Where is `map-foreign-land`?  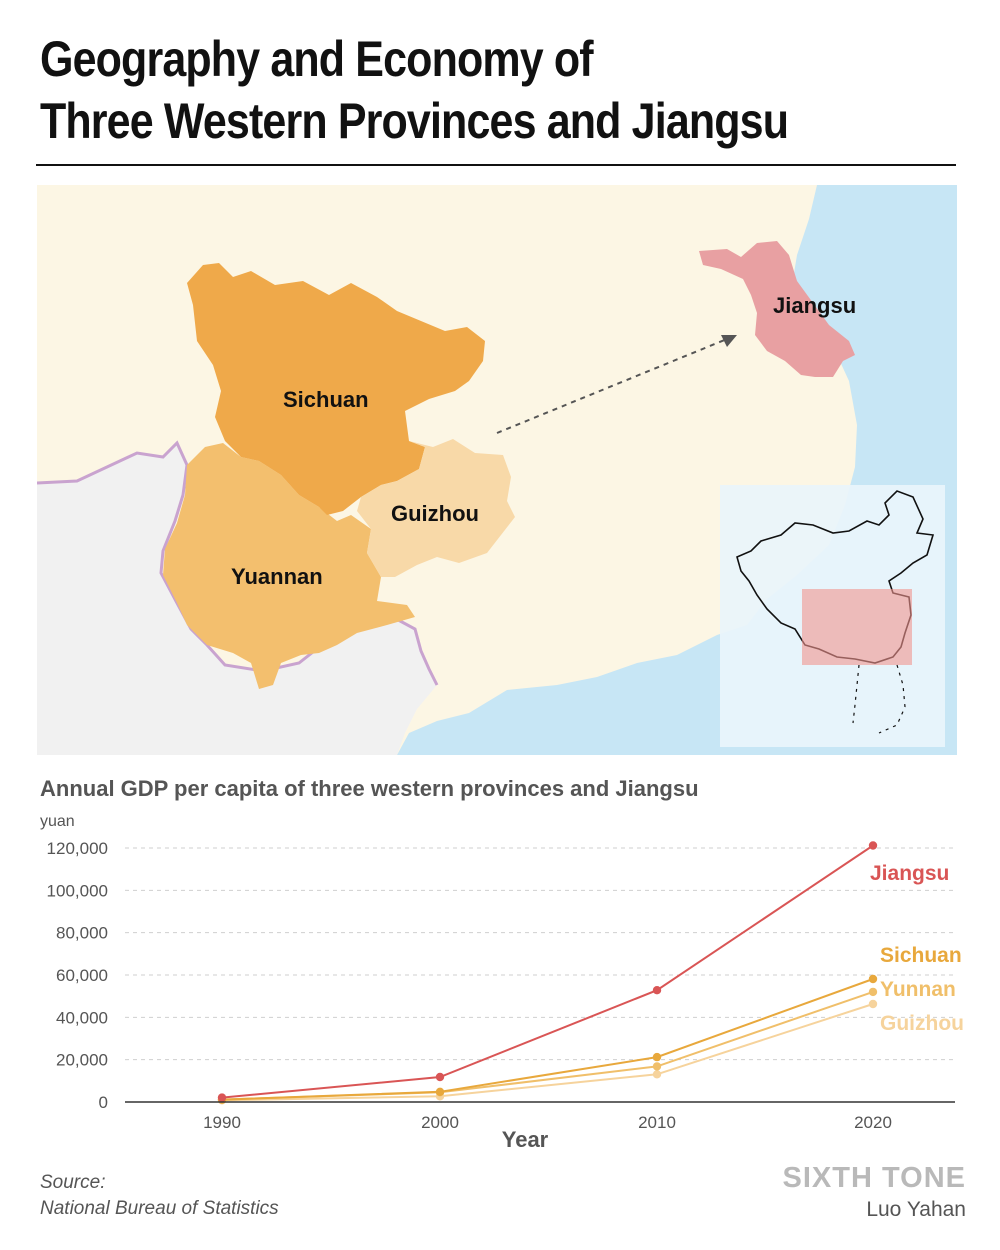 map-foreign-land is located at coordinates (237, 599).